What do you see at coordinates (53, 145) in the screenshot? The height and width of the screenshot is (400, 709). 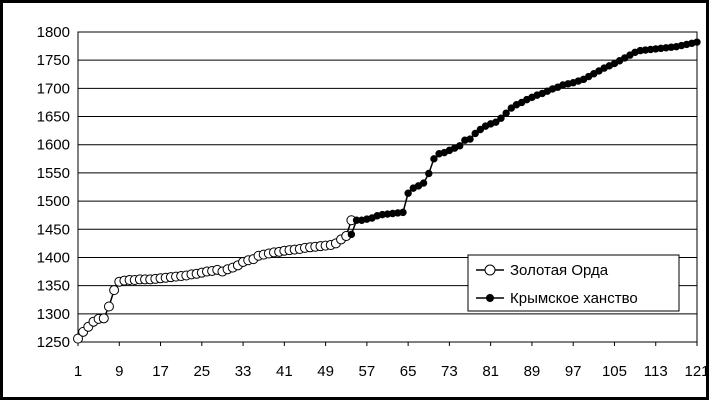 I see `y-tick-label: 1600` at bounding box center [53, 145].